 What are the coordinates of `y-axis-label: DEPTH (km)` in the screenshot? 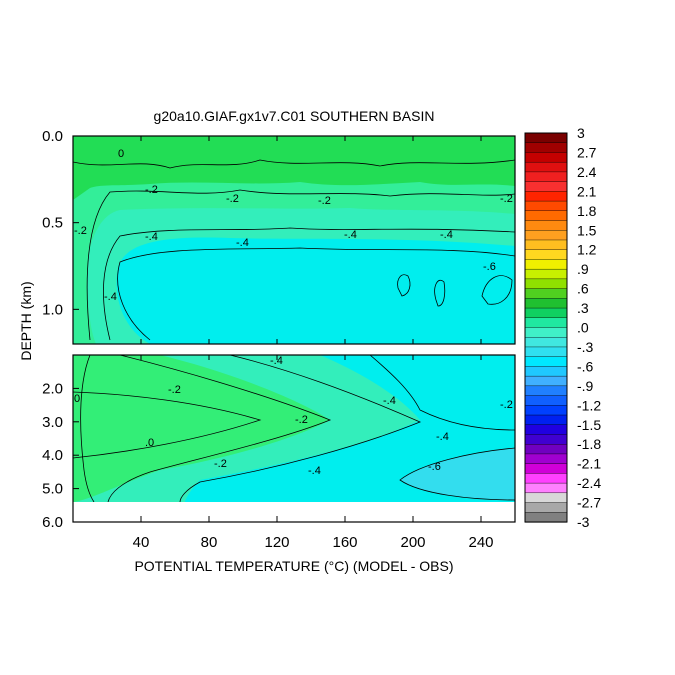 It's located at (26, 320).